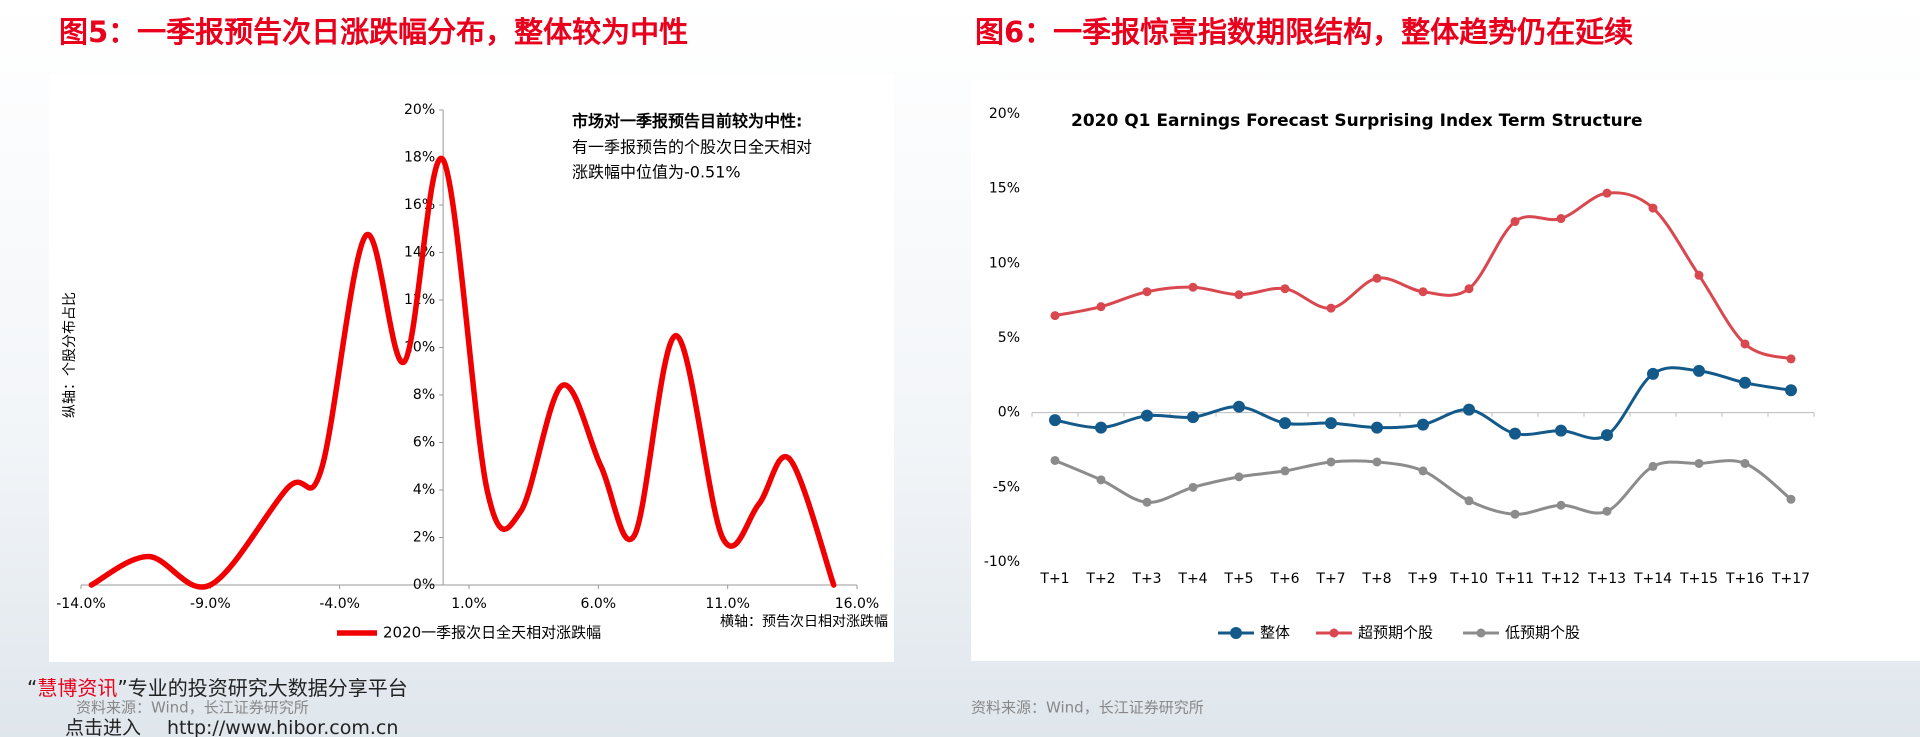 The height and width of the screenshot is (737, 1920). Describe the element at coordinates (262, 688) in the screenshot. I see `watermark-text: ”专业的投资研究大数据分享平台` at that location.